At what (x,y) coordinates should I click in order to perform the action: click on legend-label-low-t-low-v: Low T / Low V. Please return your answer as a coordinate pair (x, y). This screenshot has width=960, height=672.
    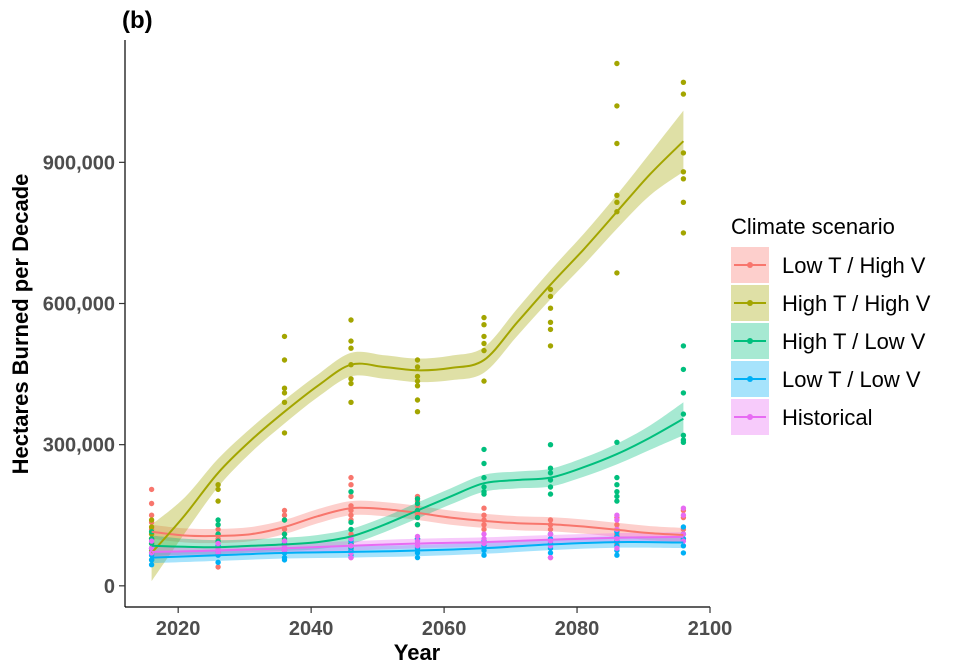
    Looking at the image, I should click on (851, 379).